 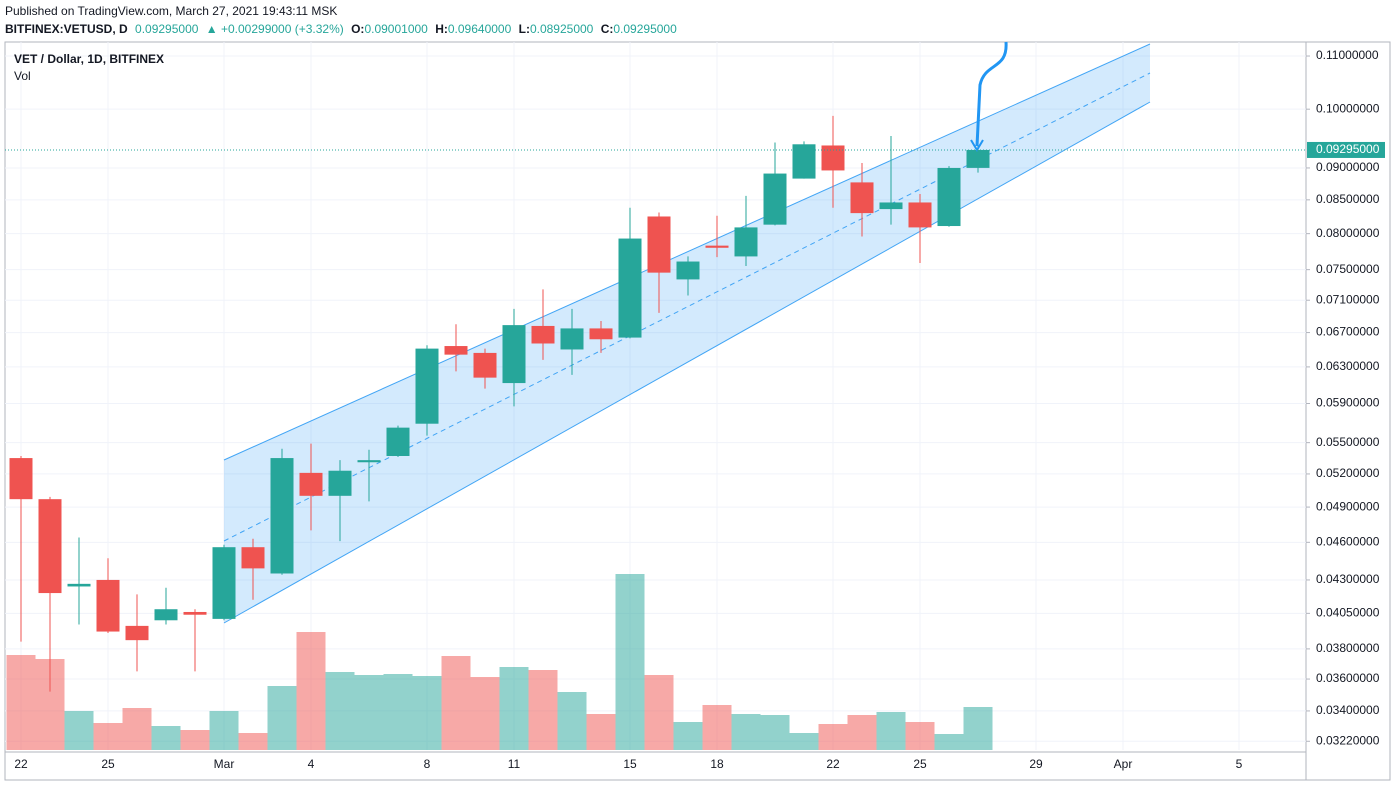 What do you see at coordinates (1348, 332) in the screenshot?
I see `y-tick-label: 0.06700000` at bounding box center [1348, 332].